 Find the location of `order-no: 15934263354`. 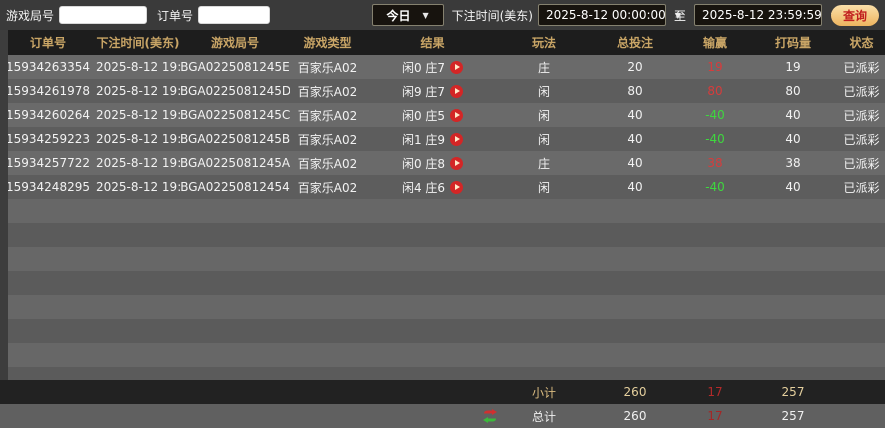

order-no: 15934263354 is located at coordinates (48, 67).